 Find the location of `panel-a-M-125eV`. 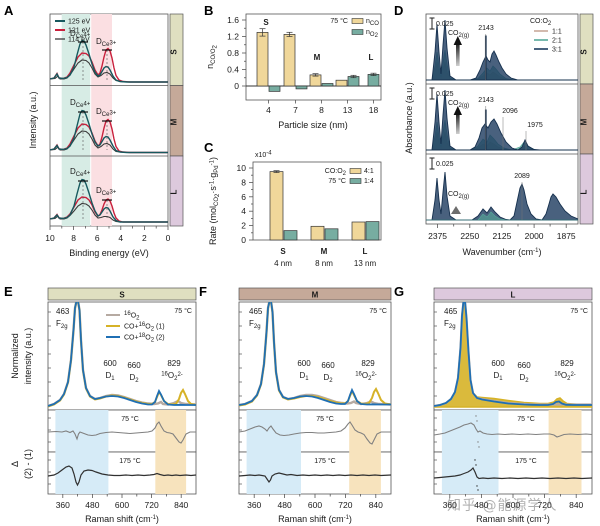

panel-a-M-125eV is located at coordinates (109, 131).